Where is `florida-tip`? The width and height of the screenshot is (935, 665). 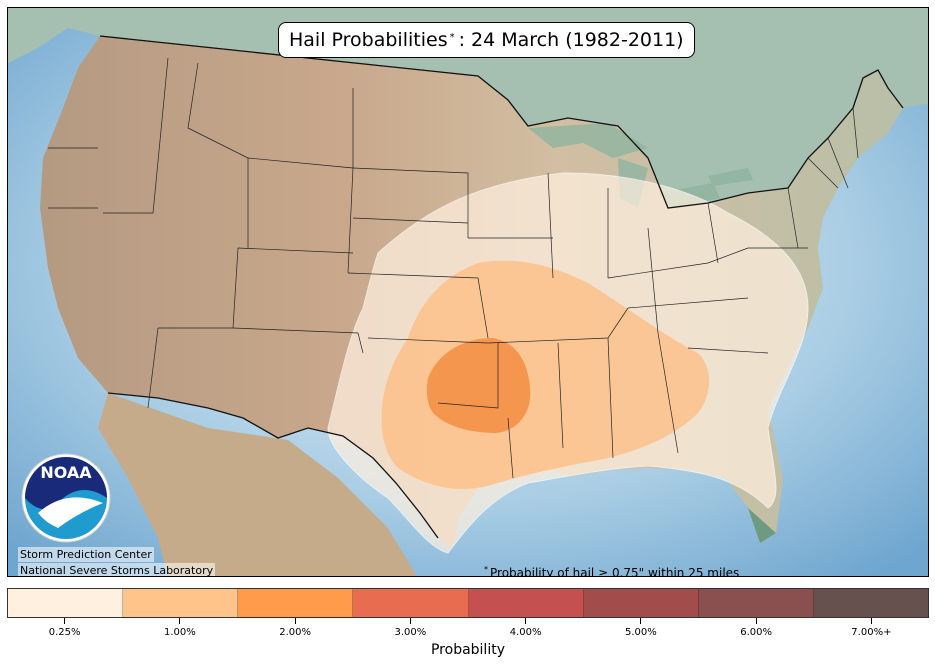 florida-tip is located at coordinates (762, 525).